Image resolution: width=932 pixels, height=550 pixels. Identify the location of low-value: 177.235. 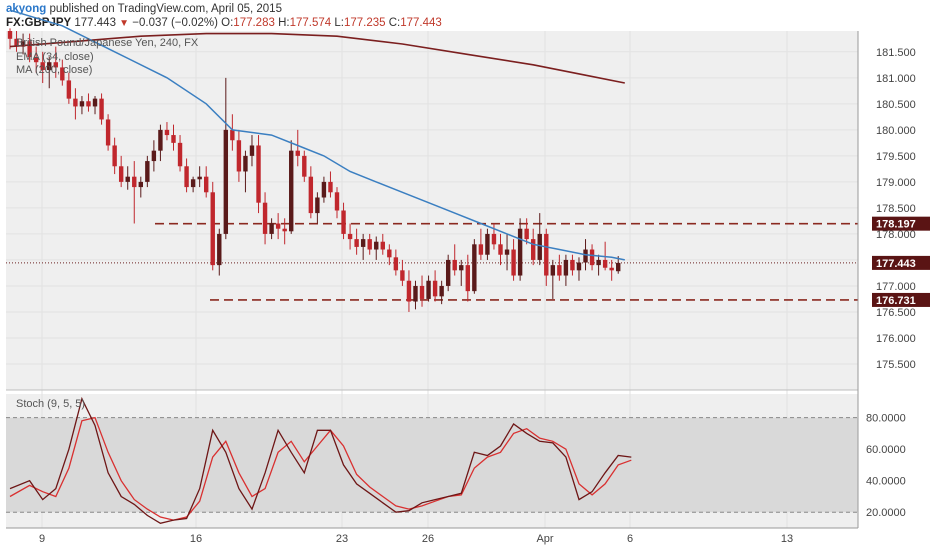
(364, 23).